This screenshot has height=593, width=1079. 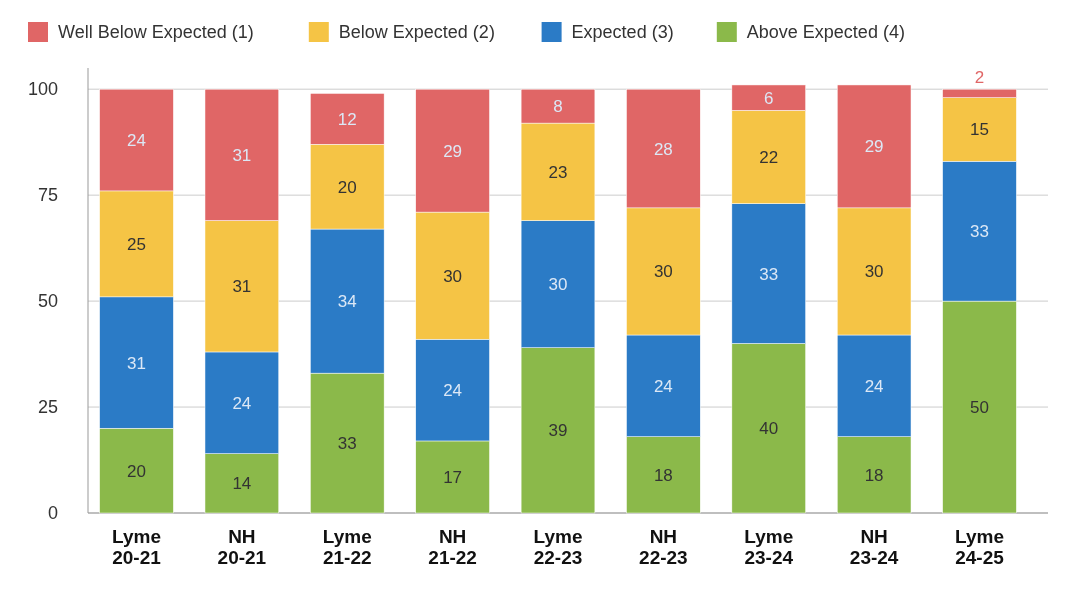 I want to click on data-label: 25, so click(x=136, y=244).